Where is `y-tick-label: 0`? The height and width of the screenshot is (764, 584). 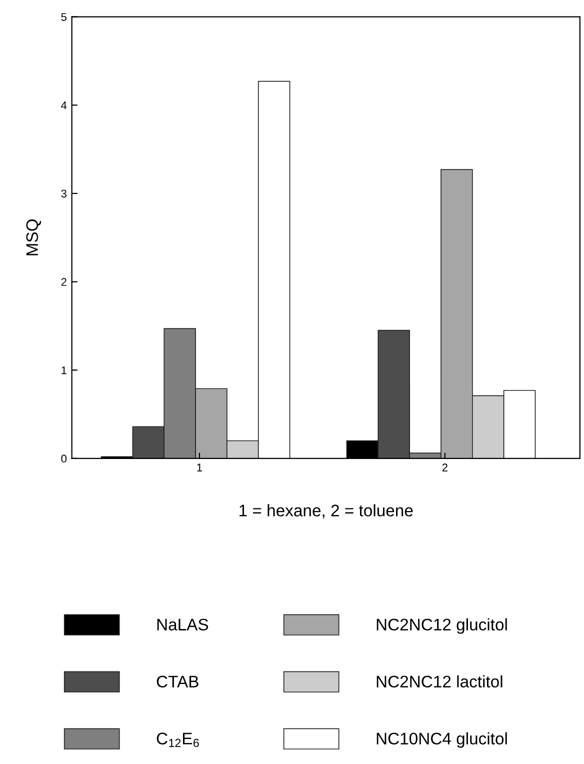
y-tick-label: 0 is located at coordinates (64, 458).